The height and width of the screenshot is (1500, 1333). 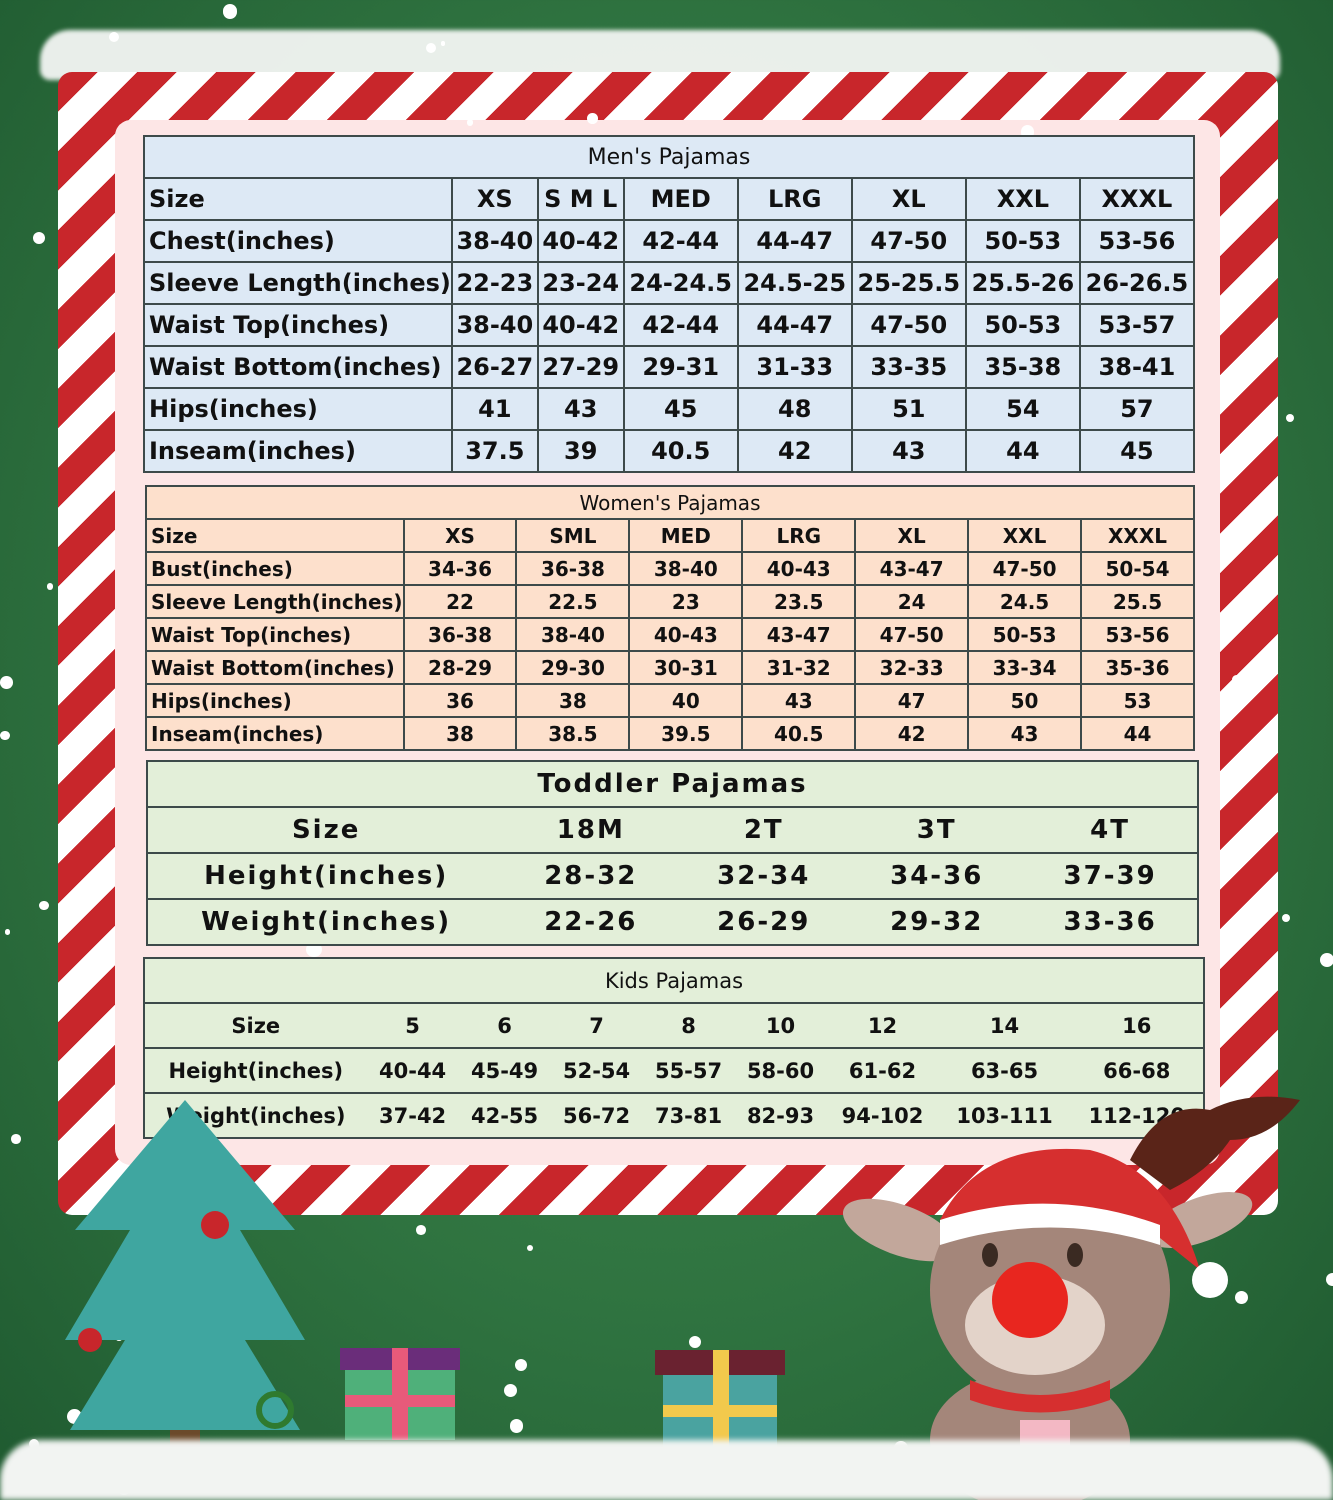 What do you see at coordinates (1137, 568) in the screenshot?
I see `size-value-cell: 50-54` at bounding box center [1137, 568].